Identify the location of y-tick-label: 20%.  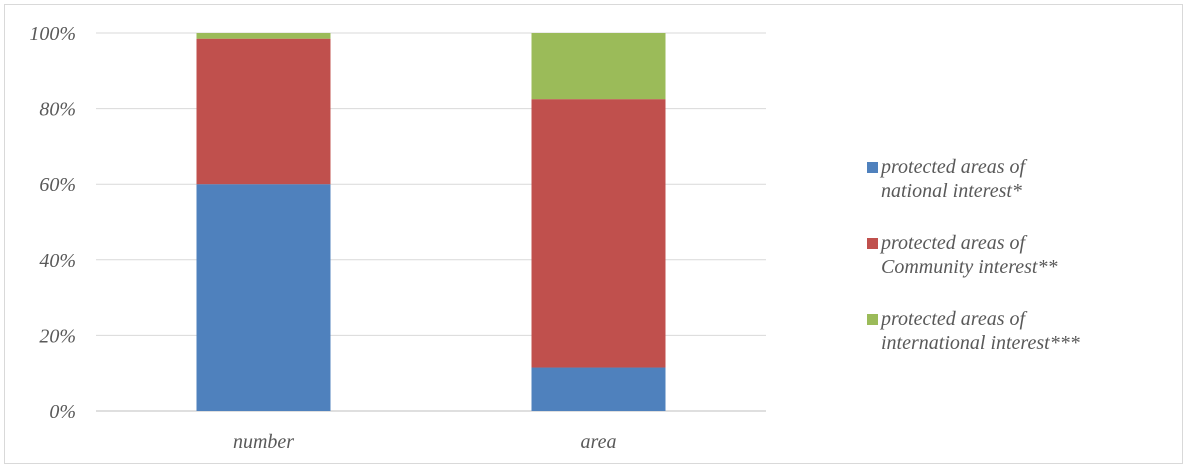
(57, 336).